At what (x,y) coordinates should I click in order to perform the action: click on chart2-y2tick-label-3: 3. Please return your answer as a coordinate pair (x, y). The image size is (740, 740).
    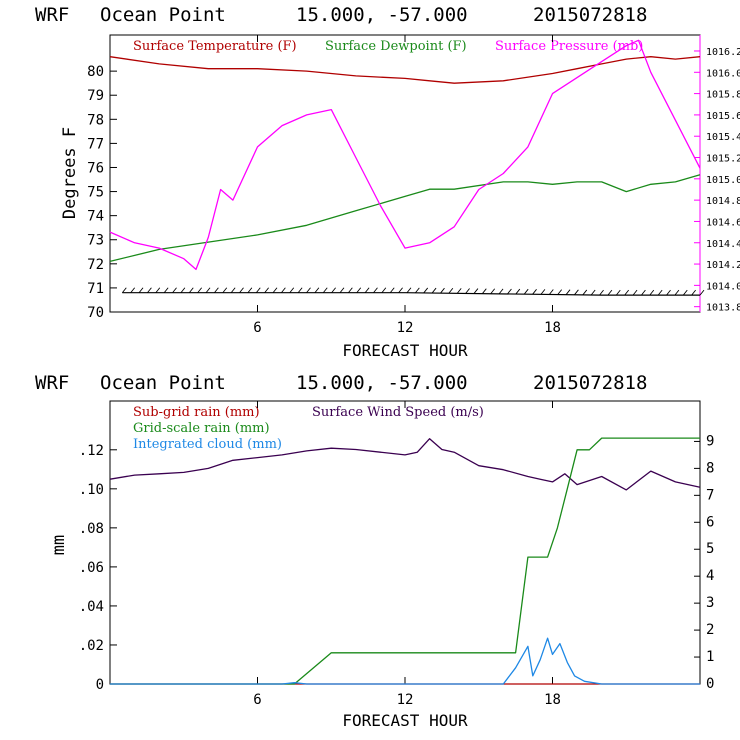
    Looking at the image, I should click on (710, 603).